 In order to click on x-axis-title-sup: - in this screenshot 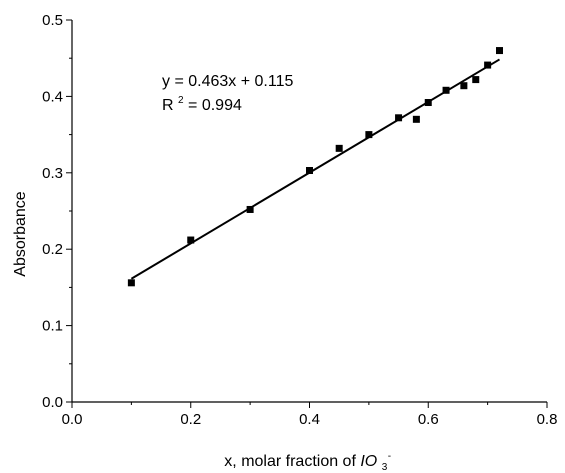, I will do `click(389, 456)`.